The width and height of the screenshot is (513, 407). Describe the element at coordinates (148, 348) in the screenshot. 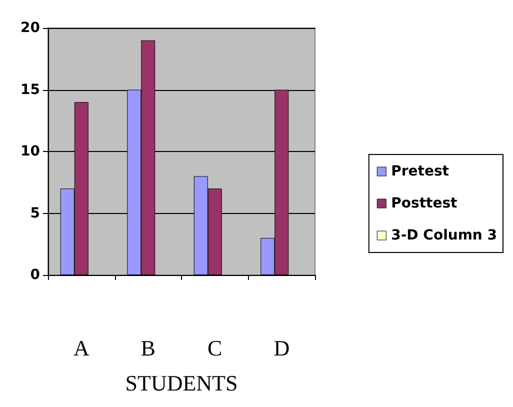

I see `x-tick-label: B` at that location.